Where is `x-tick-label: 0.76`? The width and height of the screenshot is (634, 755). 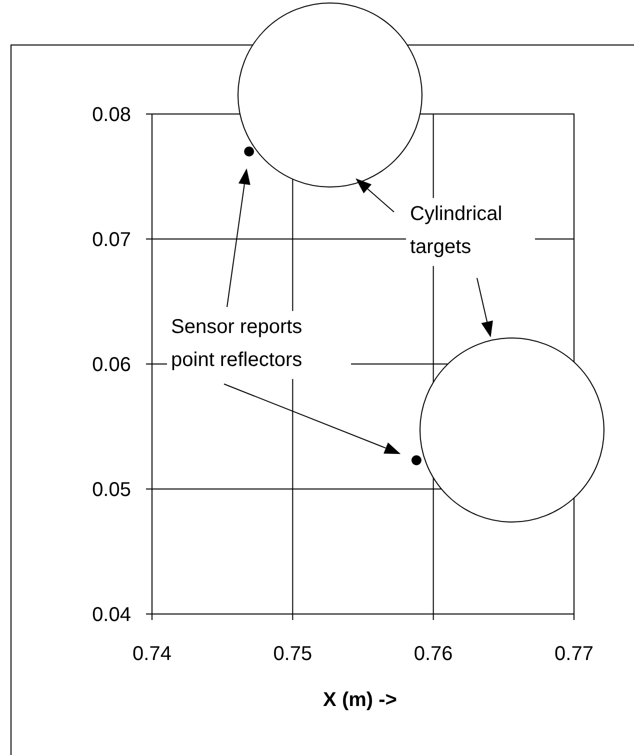
x-tick-label: 0.76 is located at coordinates (433, 654).